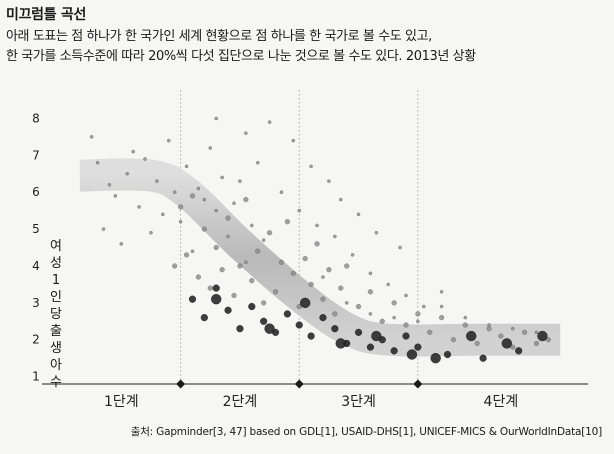 The image size is (614, 454). Describe the element at coordinates (36, 340) in the screenshot. I see `y-tick-2: 2` at that location.